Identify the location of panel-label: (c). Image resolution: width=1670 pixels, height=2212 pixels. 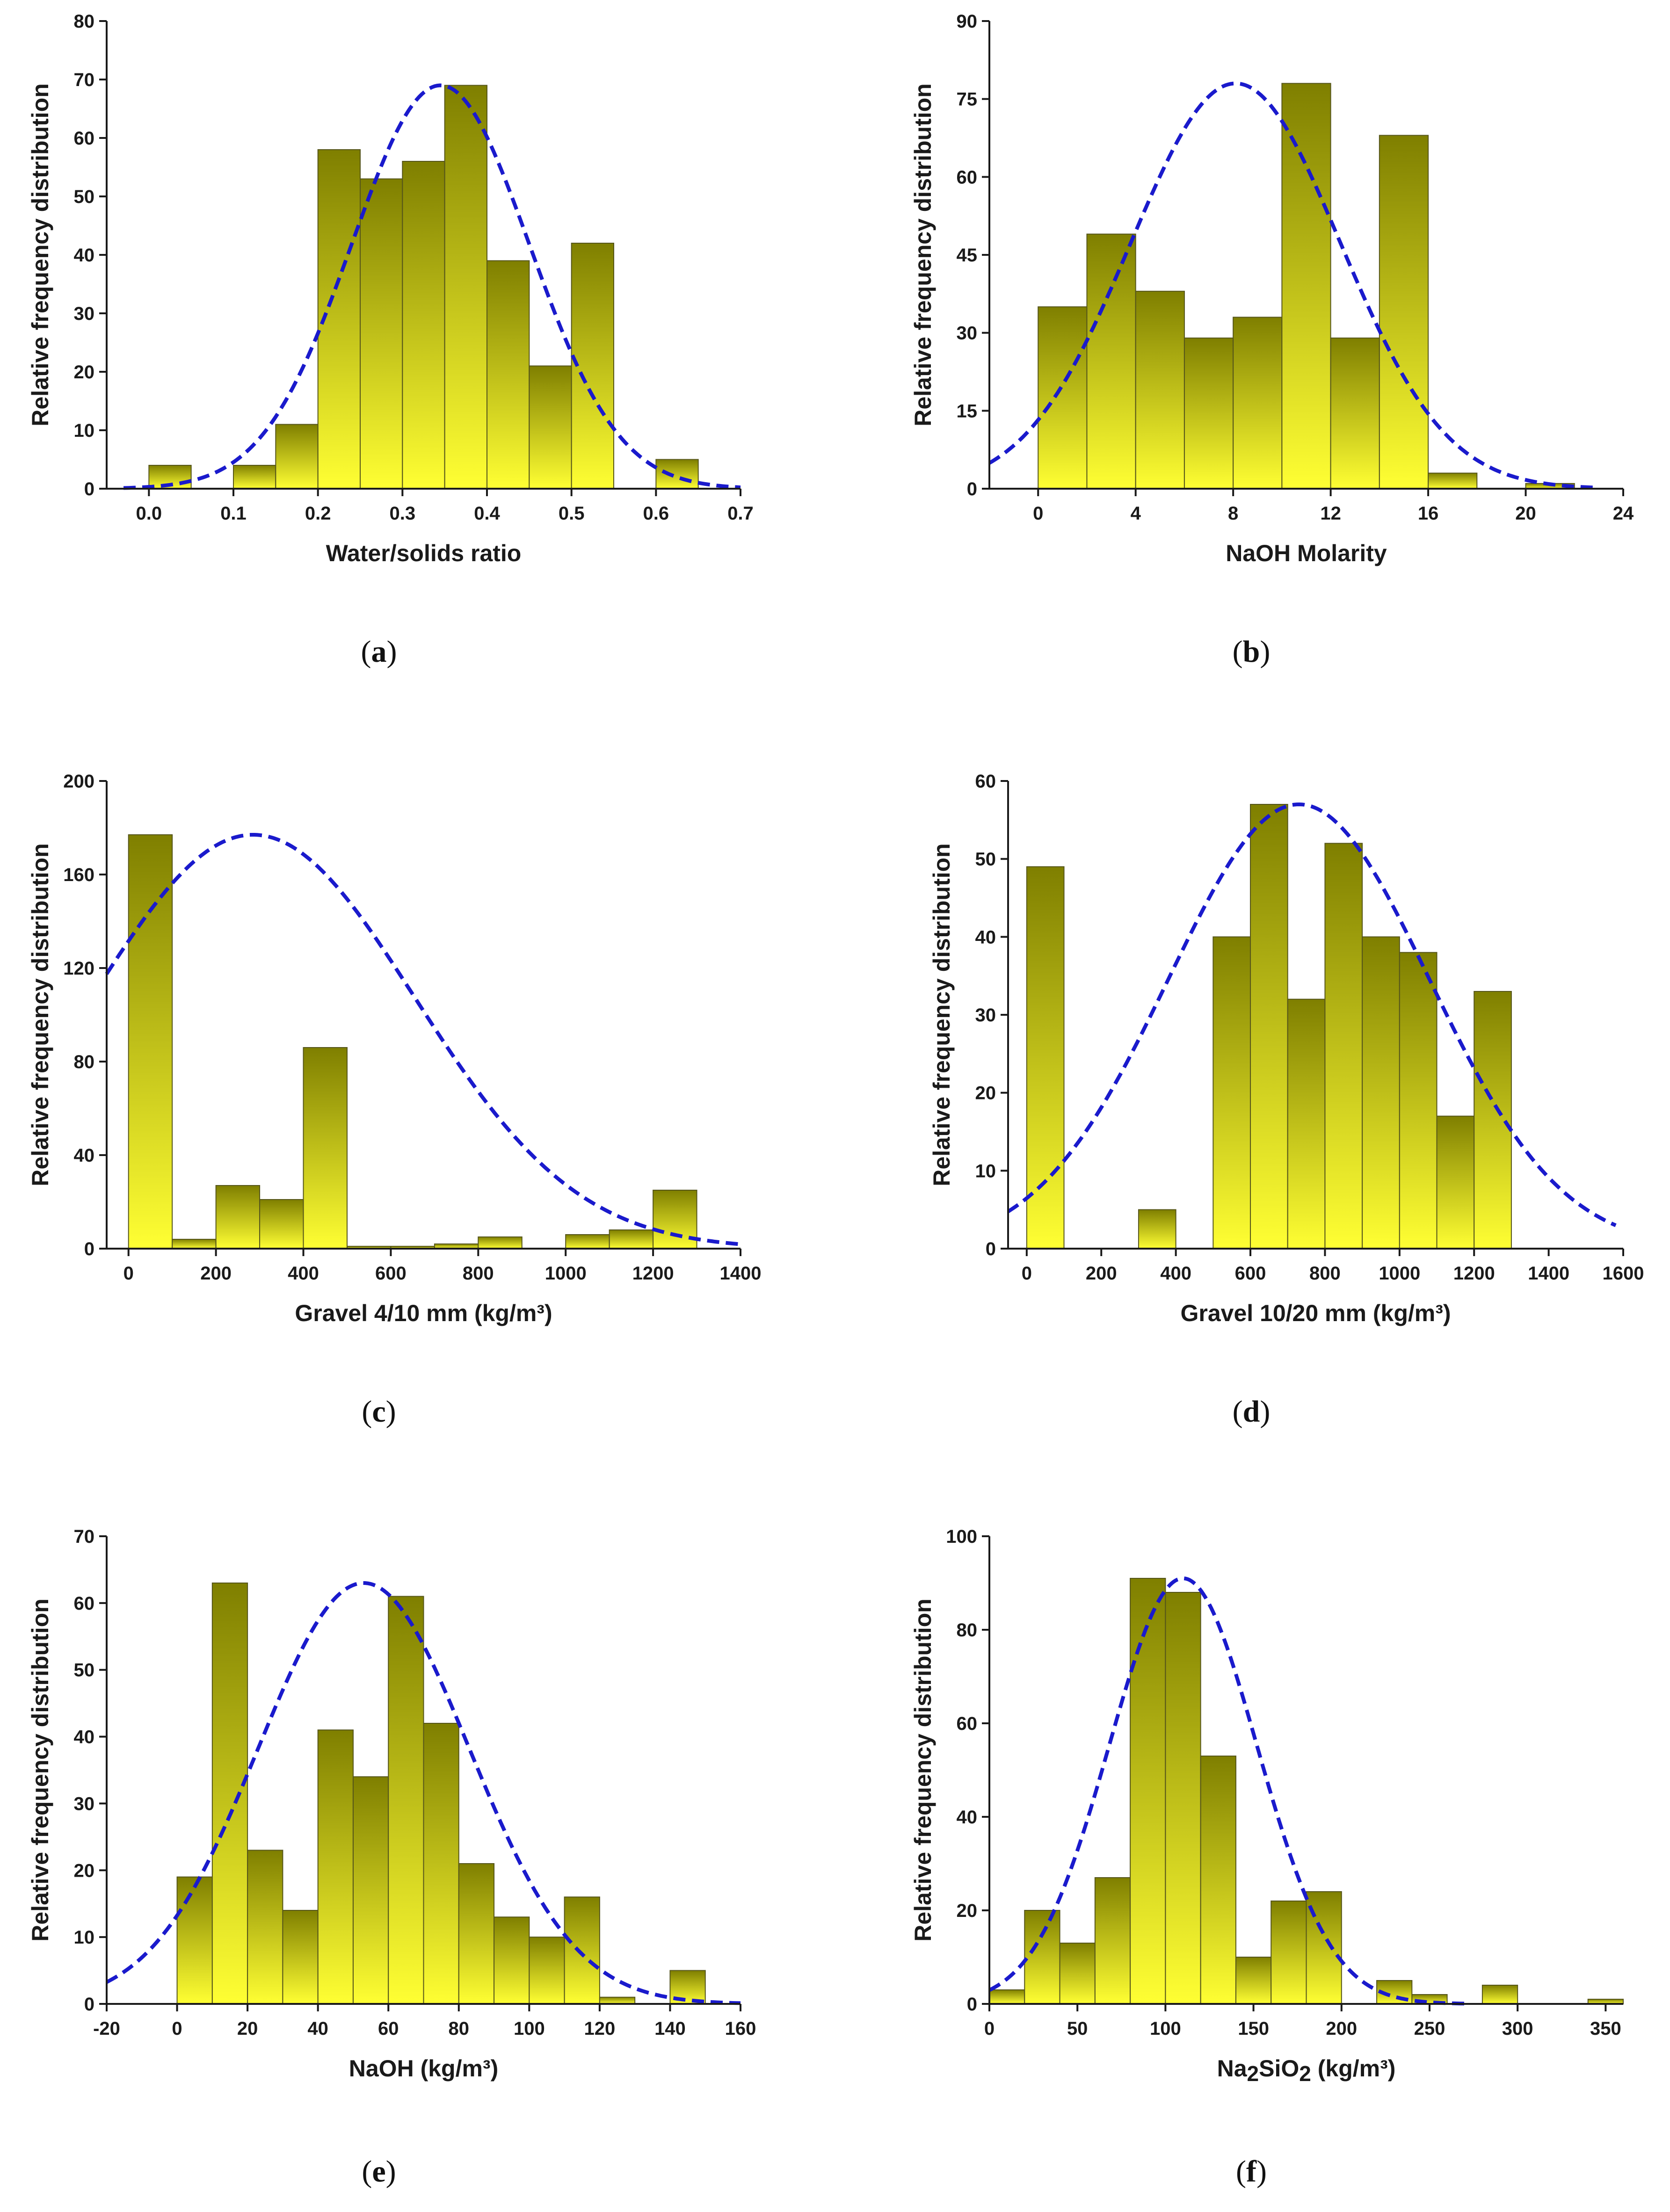
(379, 1412).